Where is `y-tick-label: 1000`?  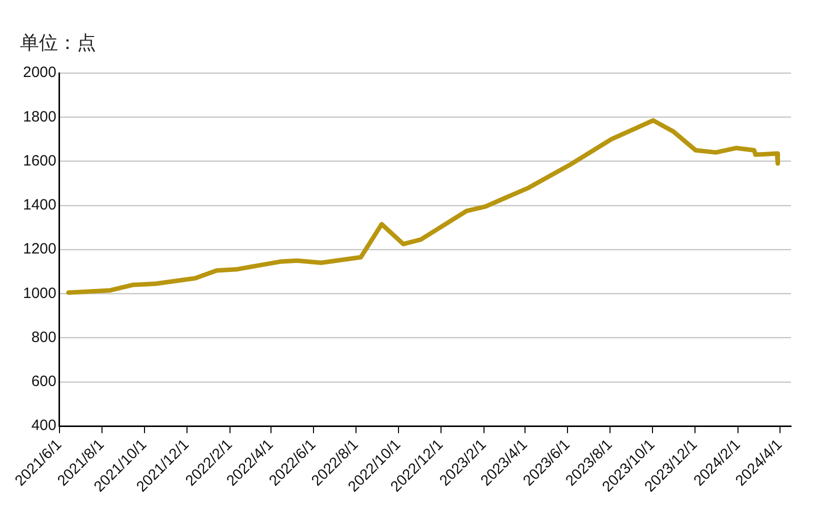 y-tick-label: 1000 is located at coordinates (39, 293).